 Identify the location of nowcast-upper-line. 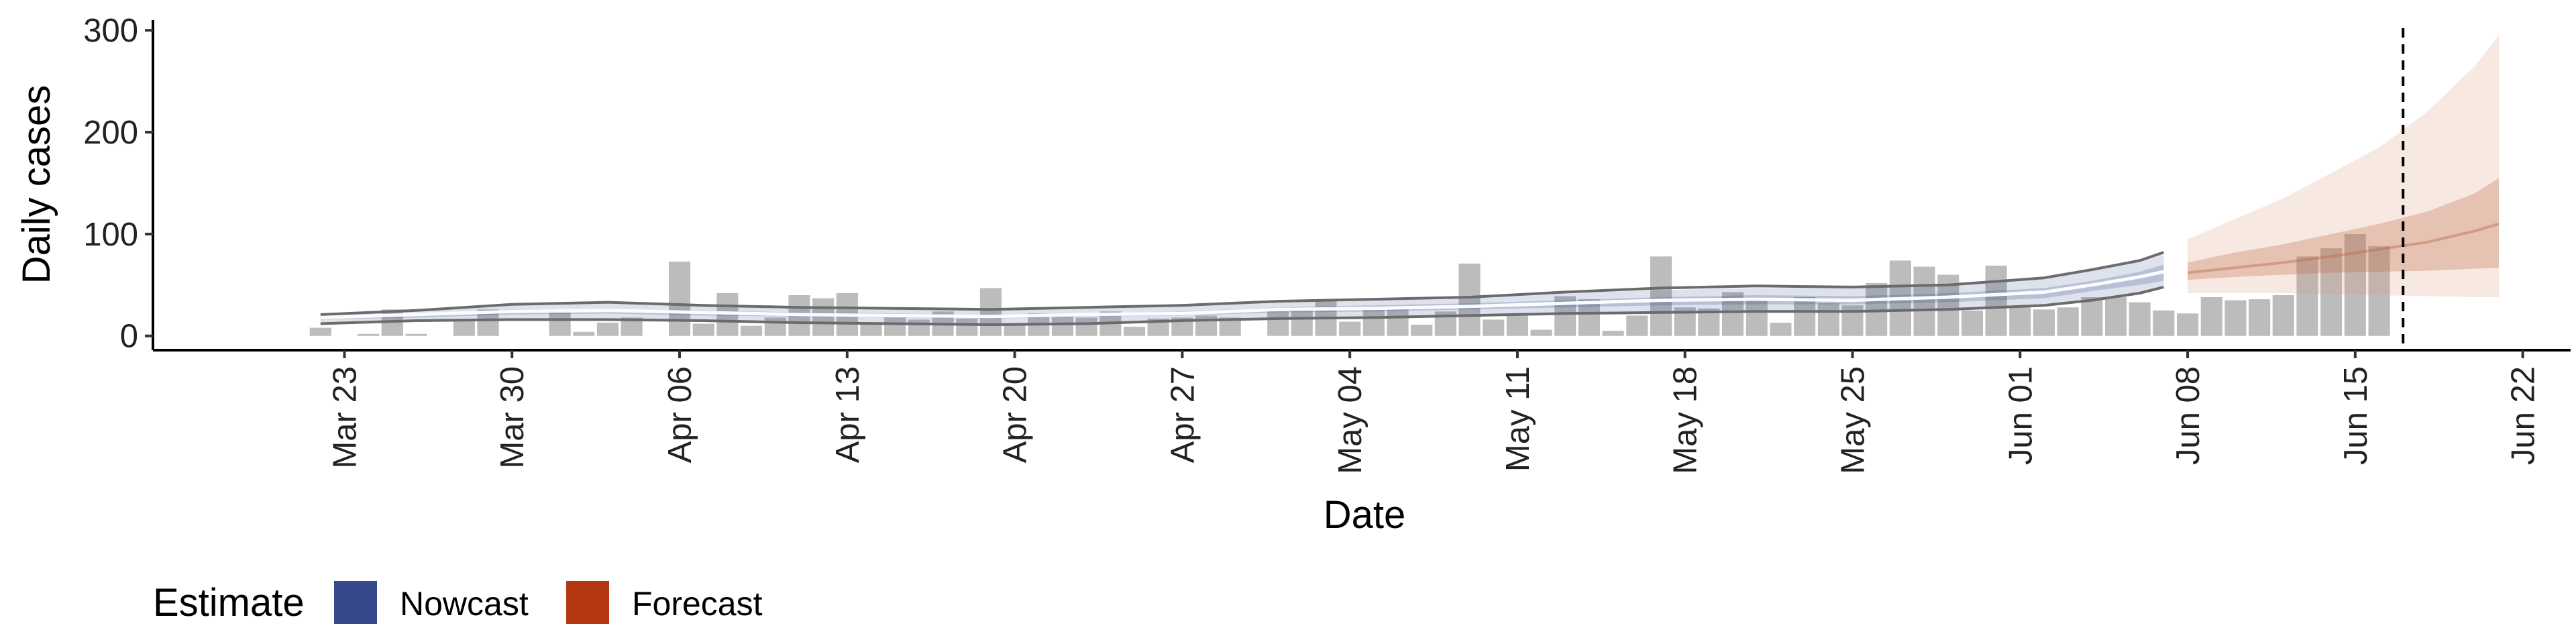
(1242, 283).